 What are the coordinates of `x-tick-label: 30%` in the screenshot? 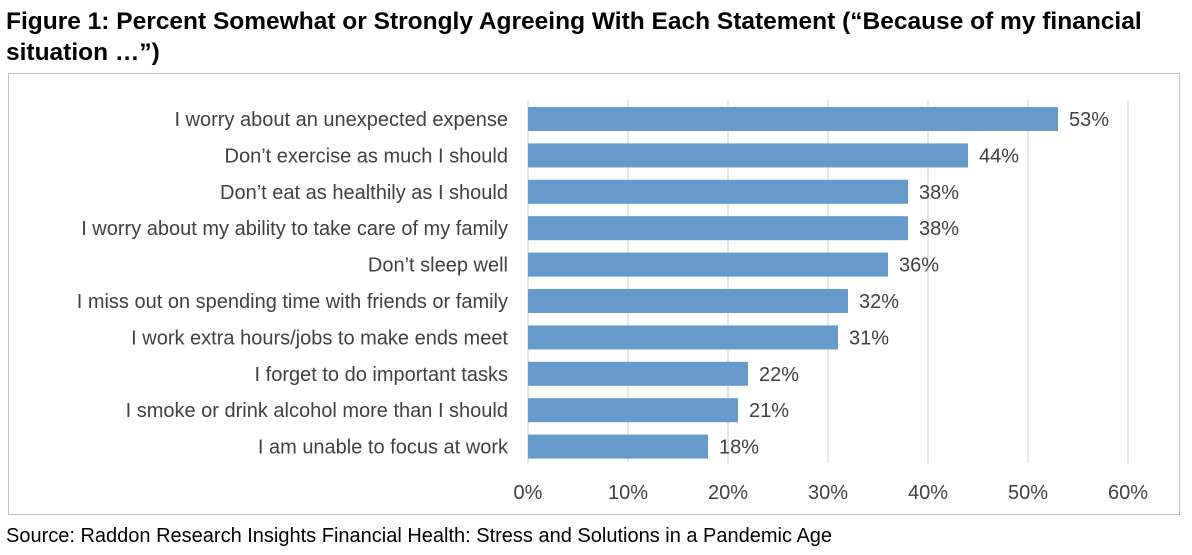 It's located at (828, 493).